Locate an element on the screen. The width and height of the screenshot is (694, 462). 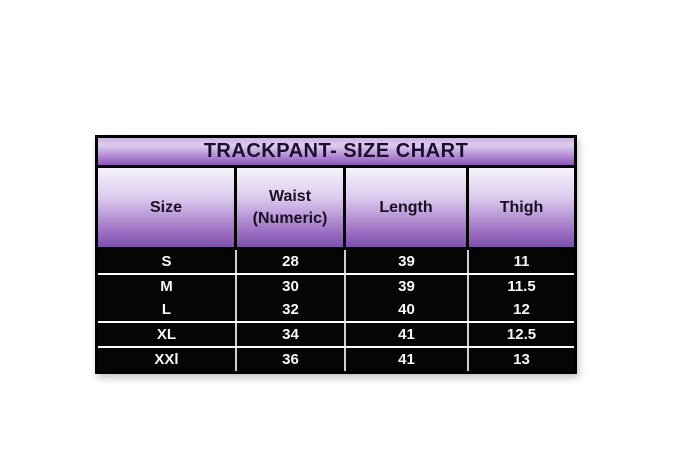
cell-thigh: 11.5 is located at coordinates (521, 286).